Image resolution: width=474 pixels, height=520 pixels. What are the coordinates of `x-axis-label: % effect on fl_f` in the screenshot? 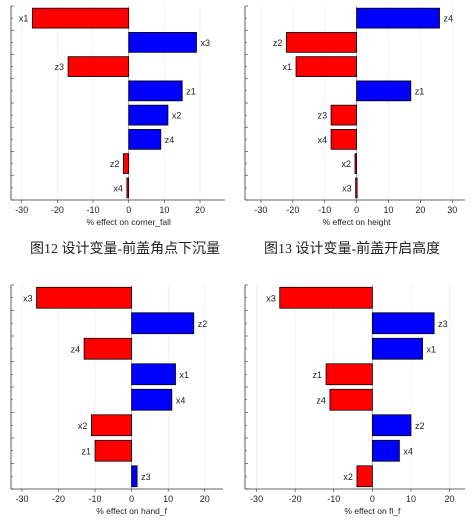 It's located at (372, 511).